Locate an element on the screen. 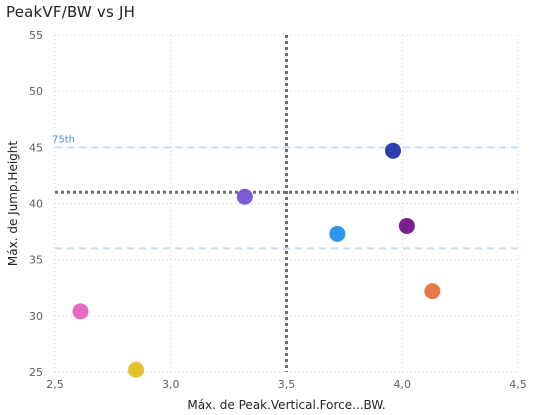  x-axis-ticks: 2,5 3,0 3,5 4,0 4,5 is located at coordinates (286, 384).